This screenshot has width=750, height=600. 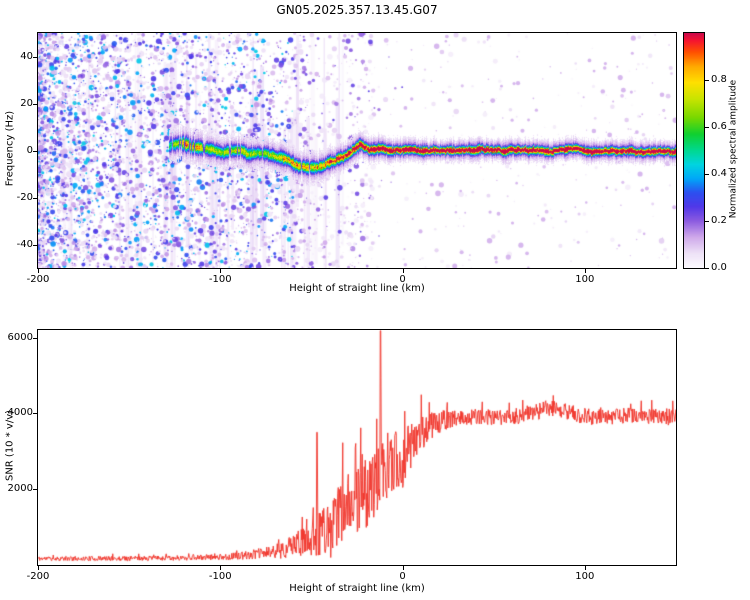 What do you see at coordinates (29, 150) in the screenshot?
I see `y-tick-label: 0` at bounding box center [29, 150].